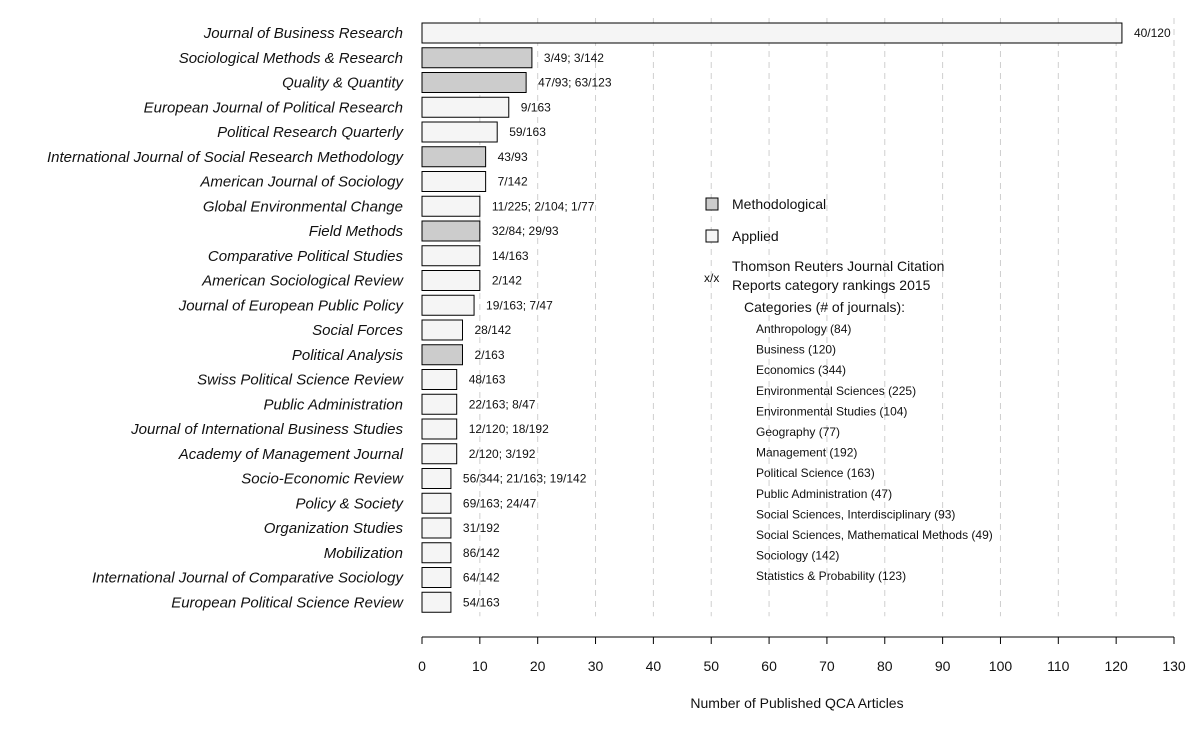 This screenshot has width=1194, height=732. I want to click on journal-label: Global Environmental Change, so click(303, 206).